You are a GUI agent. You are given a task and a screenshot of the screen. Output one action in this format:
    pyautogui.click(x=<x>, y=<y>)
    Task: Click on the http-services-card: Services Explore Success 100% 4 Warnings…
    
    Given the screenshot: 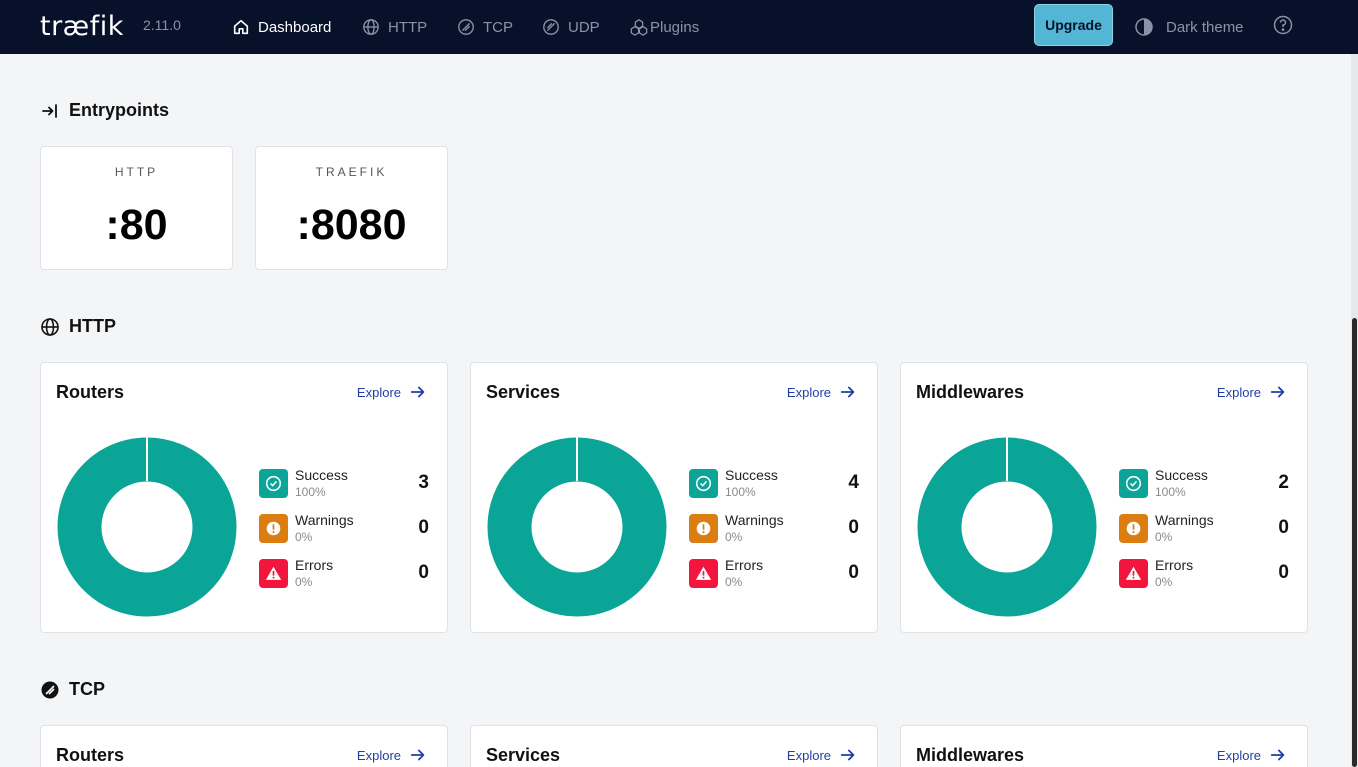 What is the action you would take?
    pyautogui.click(x=674, y=497)
    